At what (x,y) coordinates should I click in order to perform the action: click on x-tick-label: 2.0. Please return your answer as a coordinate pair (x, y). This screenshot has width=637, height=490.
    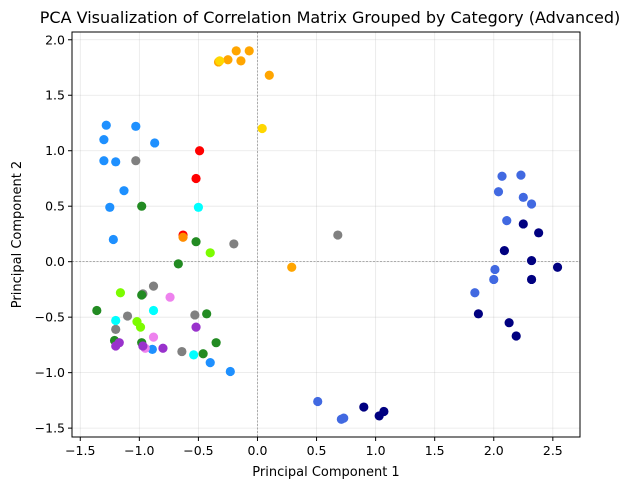
    Looking at the image, I should click on (494, 450).